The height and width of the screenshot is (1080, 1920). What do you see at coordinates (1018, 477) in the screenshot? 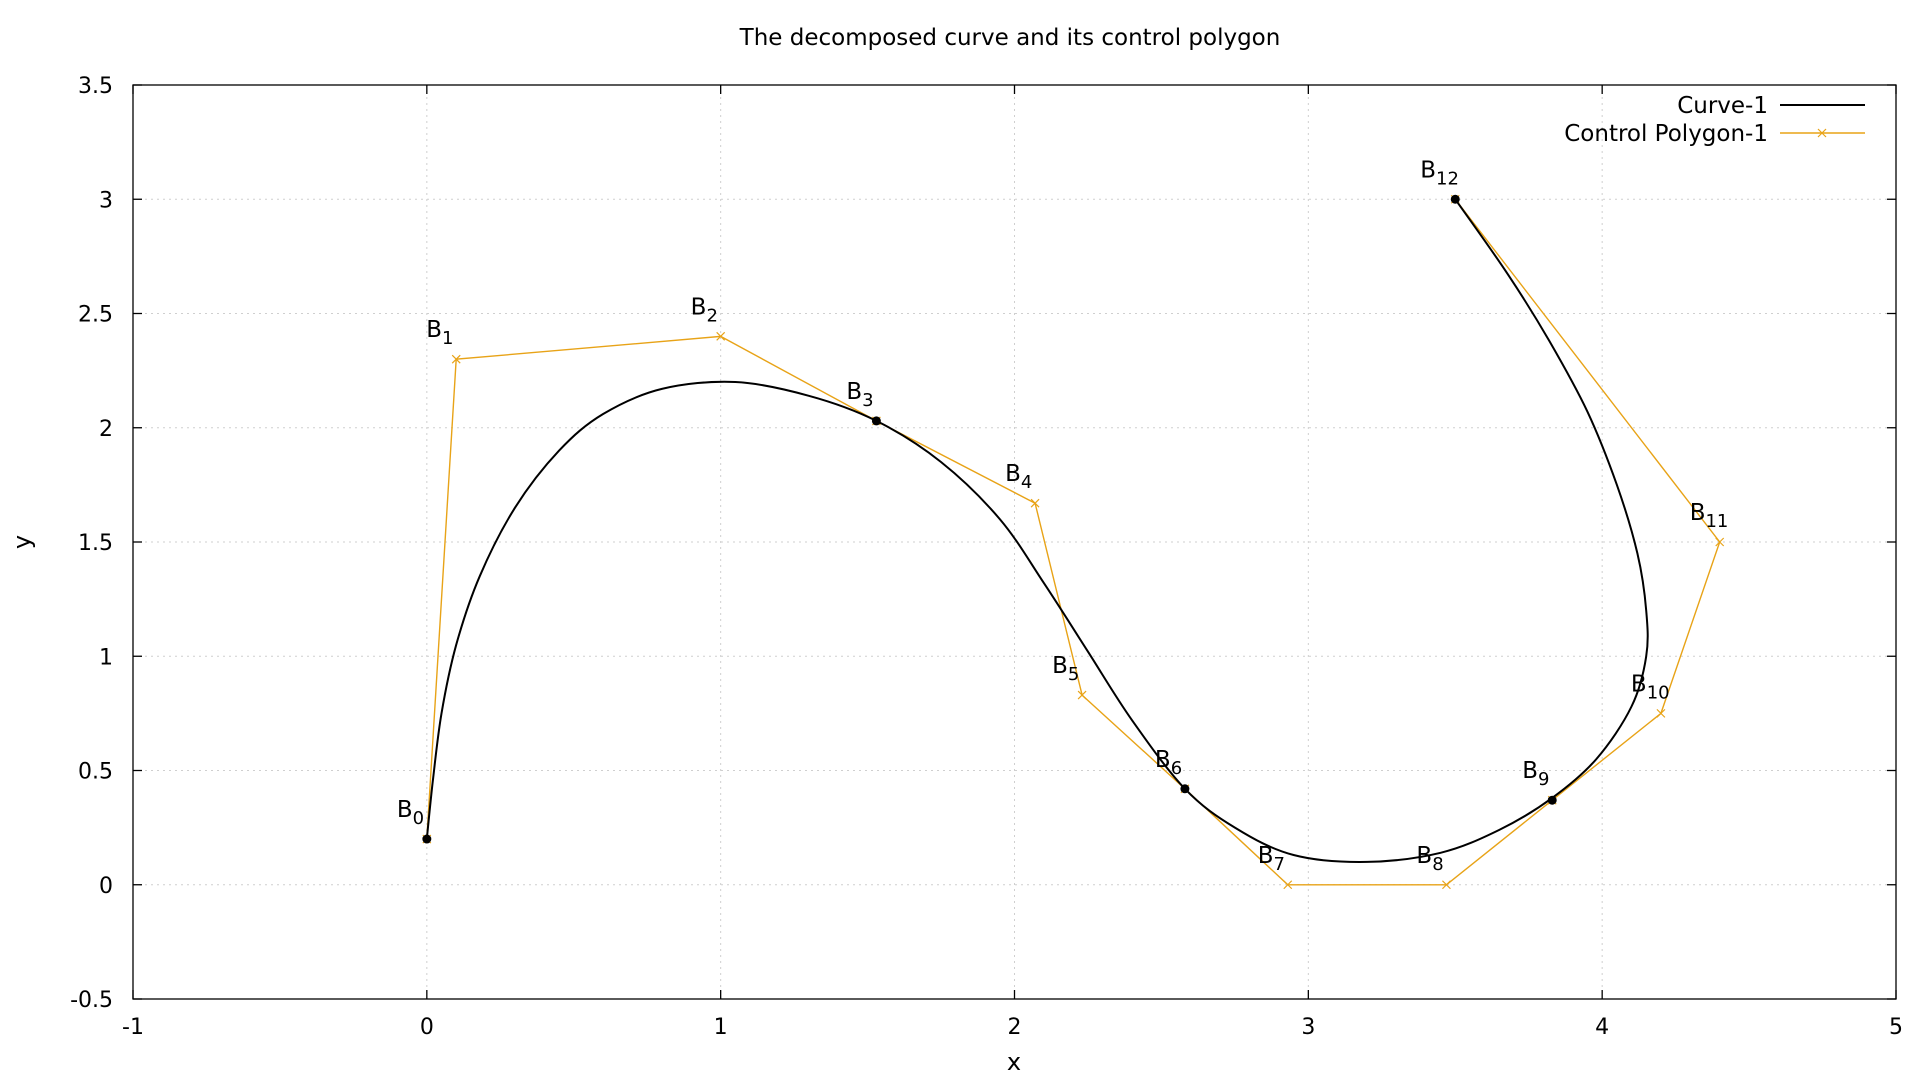
I see `point-label-b4: B4` at bounding box center [1018, 477].